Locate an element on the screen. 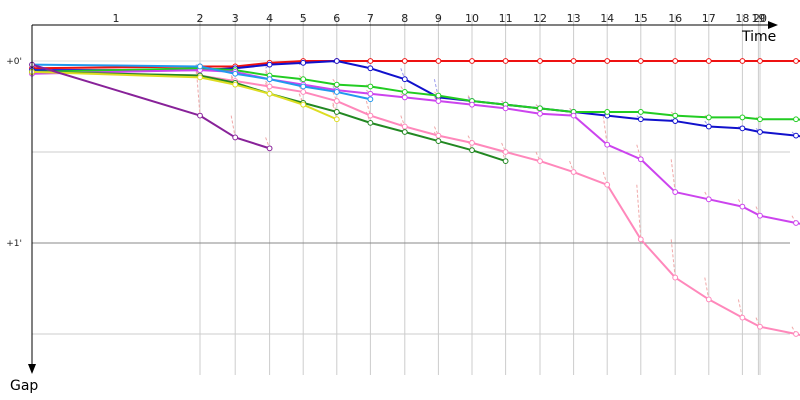 The width and height of the screenshot is (800, 400). lap-label: 19 is located at coordinates (758, 18).